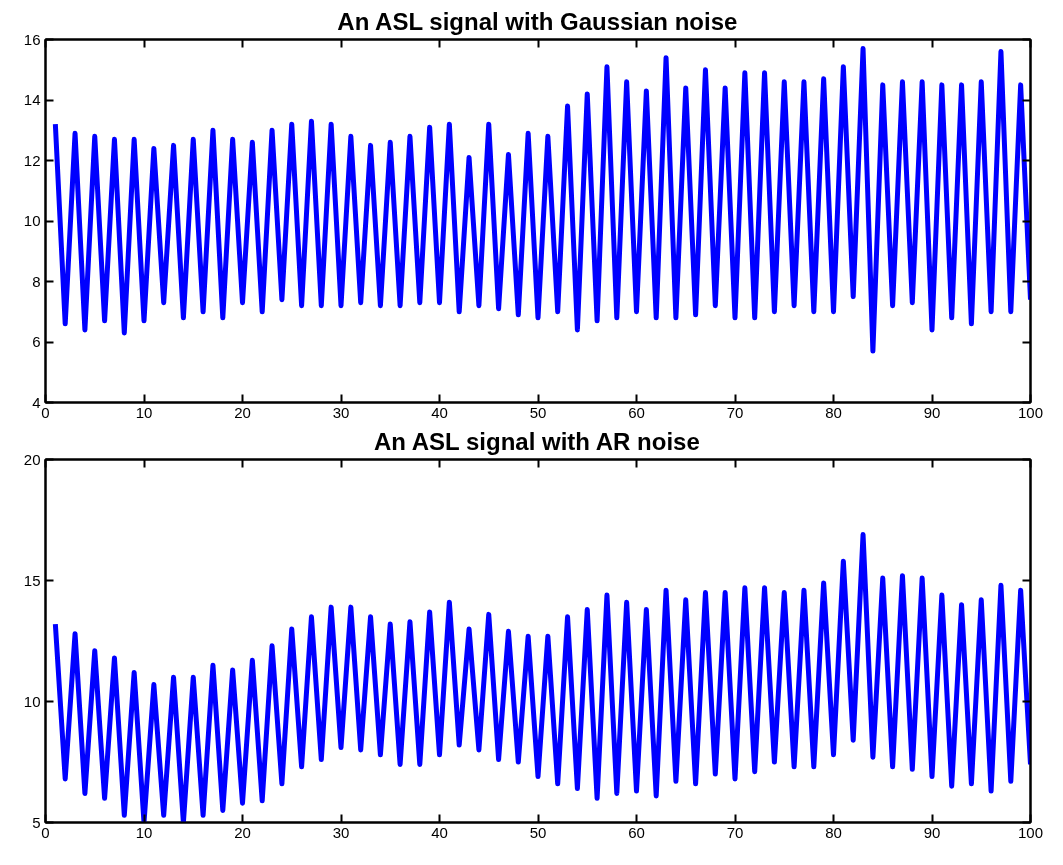 This screenshot has width=1063, height=865. Describe the element at coordinates (32, 580) in the screenshot. I see `y-tick-label: 15` at that location.